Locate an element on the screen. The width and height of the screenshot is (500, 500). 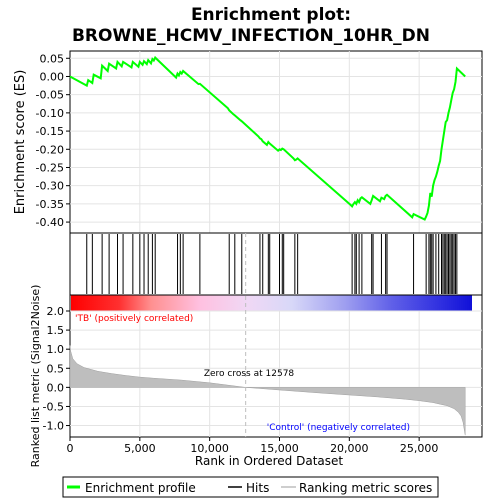
legend-enrichment-label: Enrichment profile is located at coordinates (140, 488).